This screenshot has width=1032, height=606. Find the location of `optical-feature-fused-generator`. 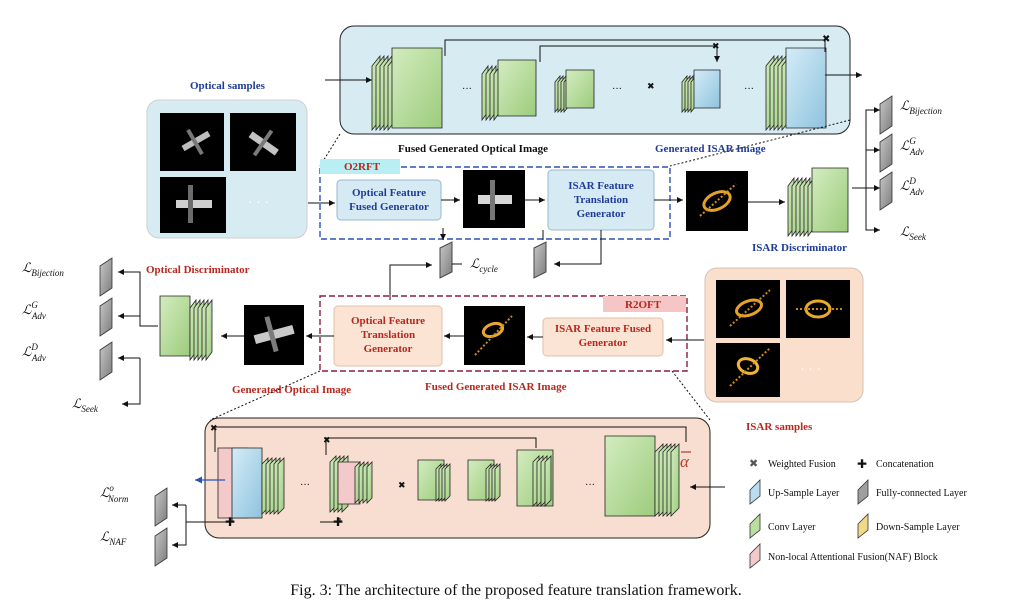

optical-feature-fused-generator is located at coordinates (389, 200).